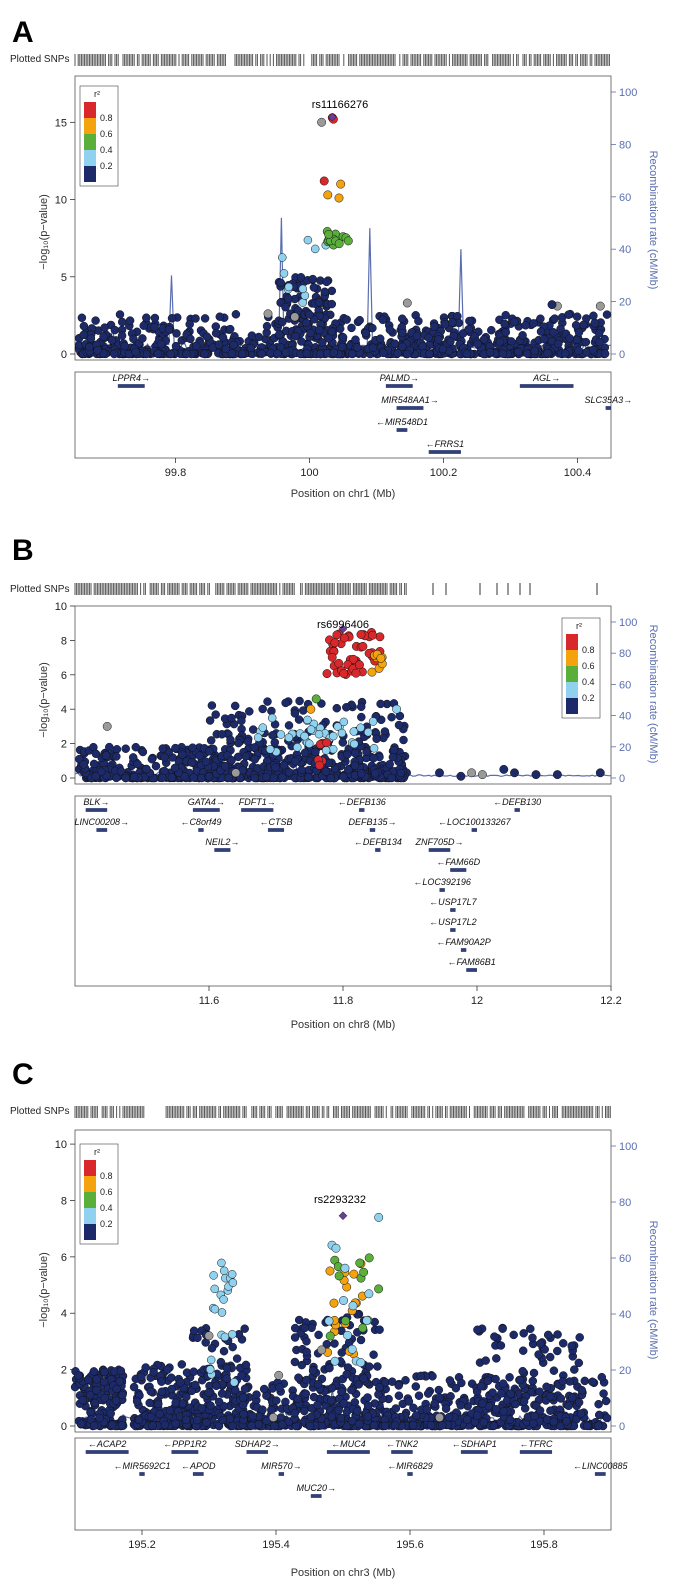 This screenshot has height=1586, width=680. What do you see at coordinates (410, 1545) in the screenshot?
I see `x-tick-label: 195.6` at bounding box center [410, 1545].